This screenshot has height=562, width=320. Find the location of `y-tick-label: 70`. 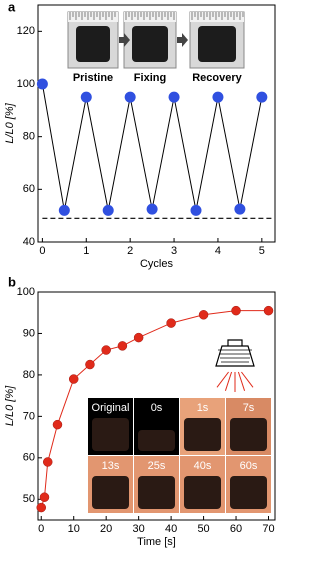

y-tick-label: 70 is located at coordinates (29, 416).